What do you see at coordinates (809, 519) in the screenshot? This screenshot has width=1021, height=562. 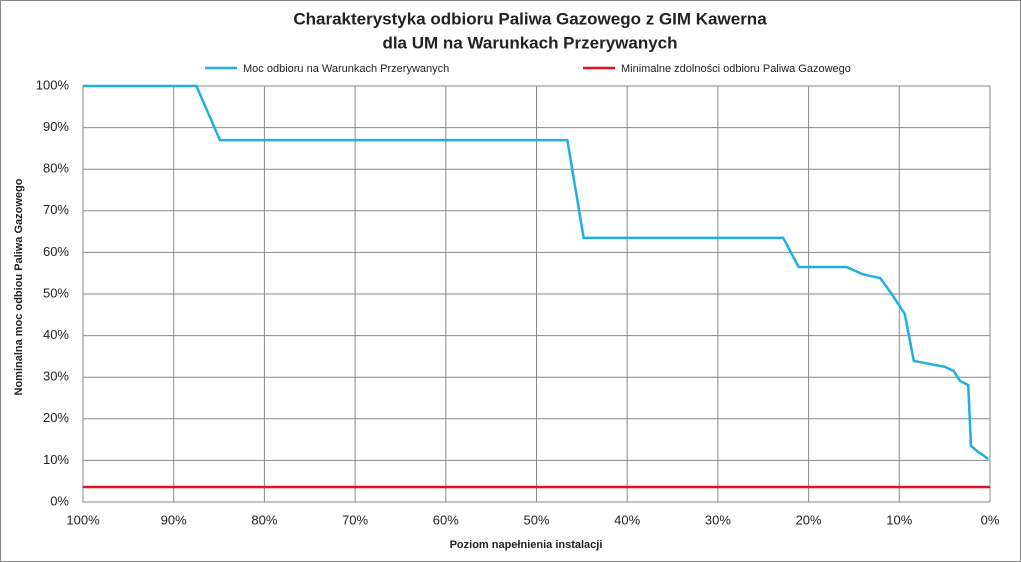 I see `x-tick-label: 20%` at bounding box center [809, 519].